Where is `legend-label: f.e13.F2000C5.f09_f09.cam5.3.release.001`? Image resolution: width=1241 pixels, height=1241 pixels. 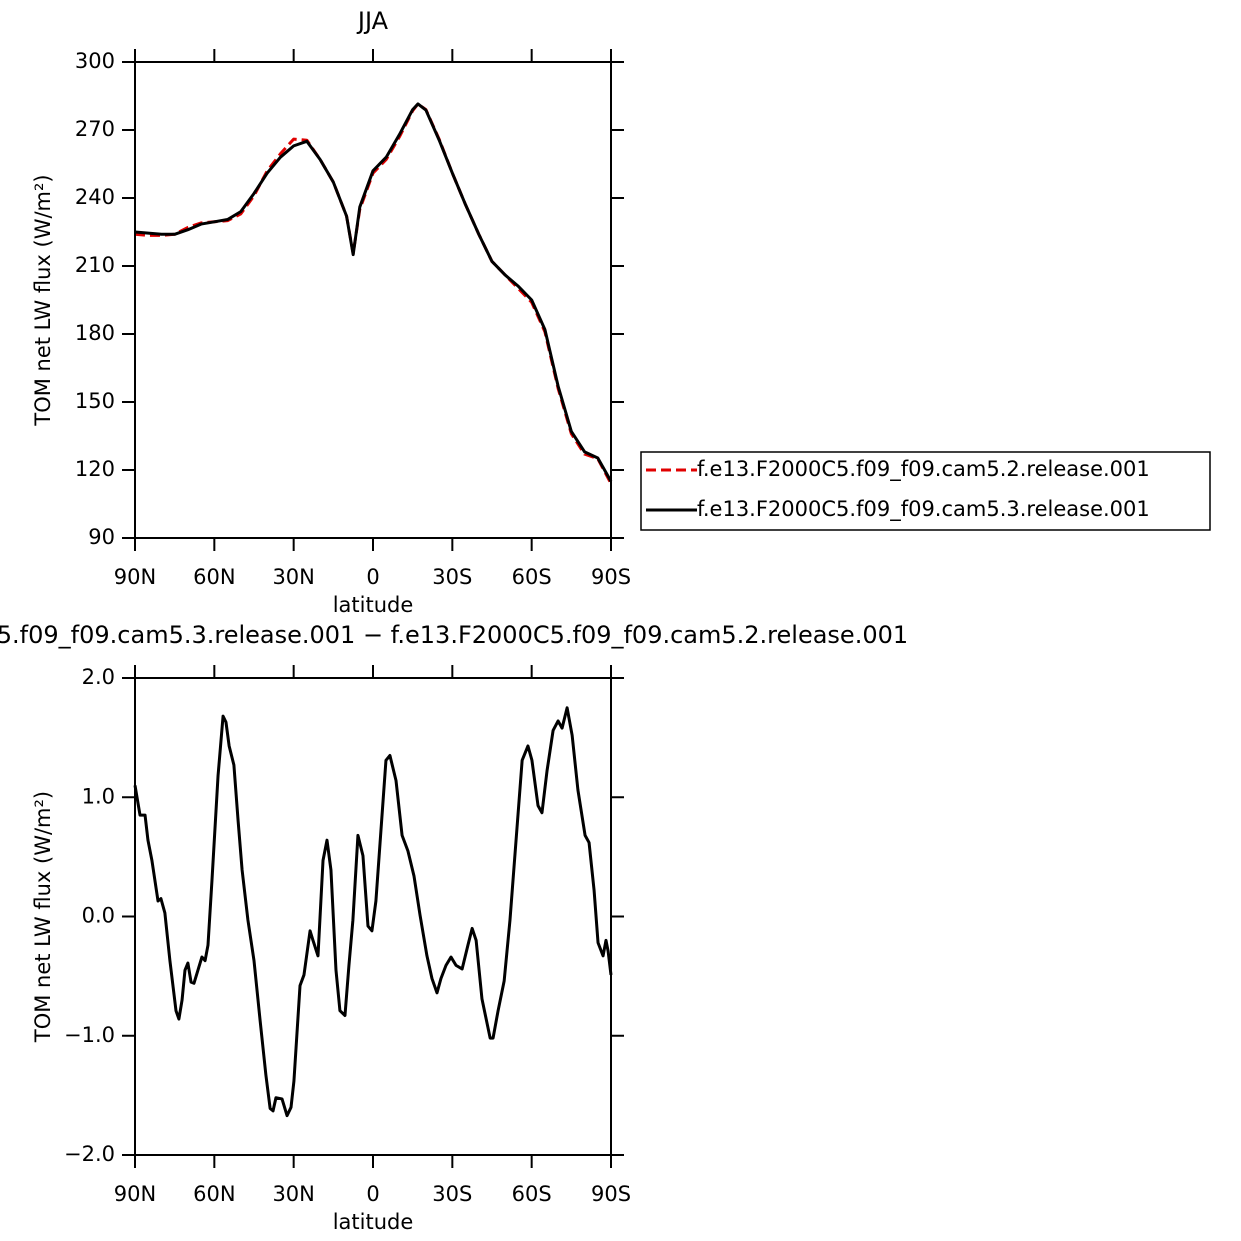
legend-label: f.e13.F2000C5.f09_f09.cam5.3.release.001 is located at coordinates (923, 509).